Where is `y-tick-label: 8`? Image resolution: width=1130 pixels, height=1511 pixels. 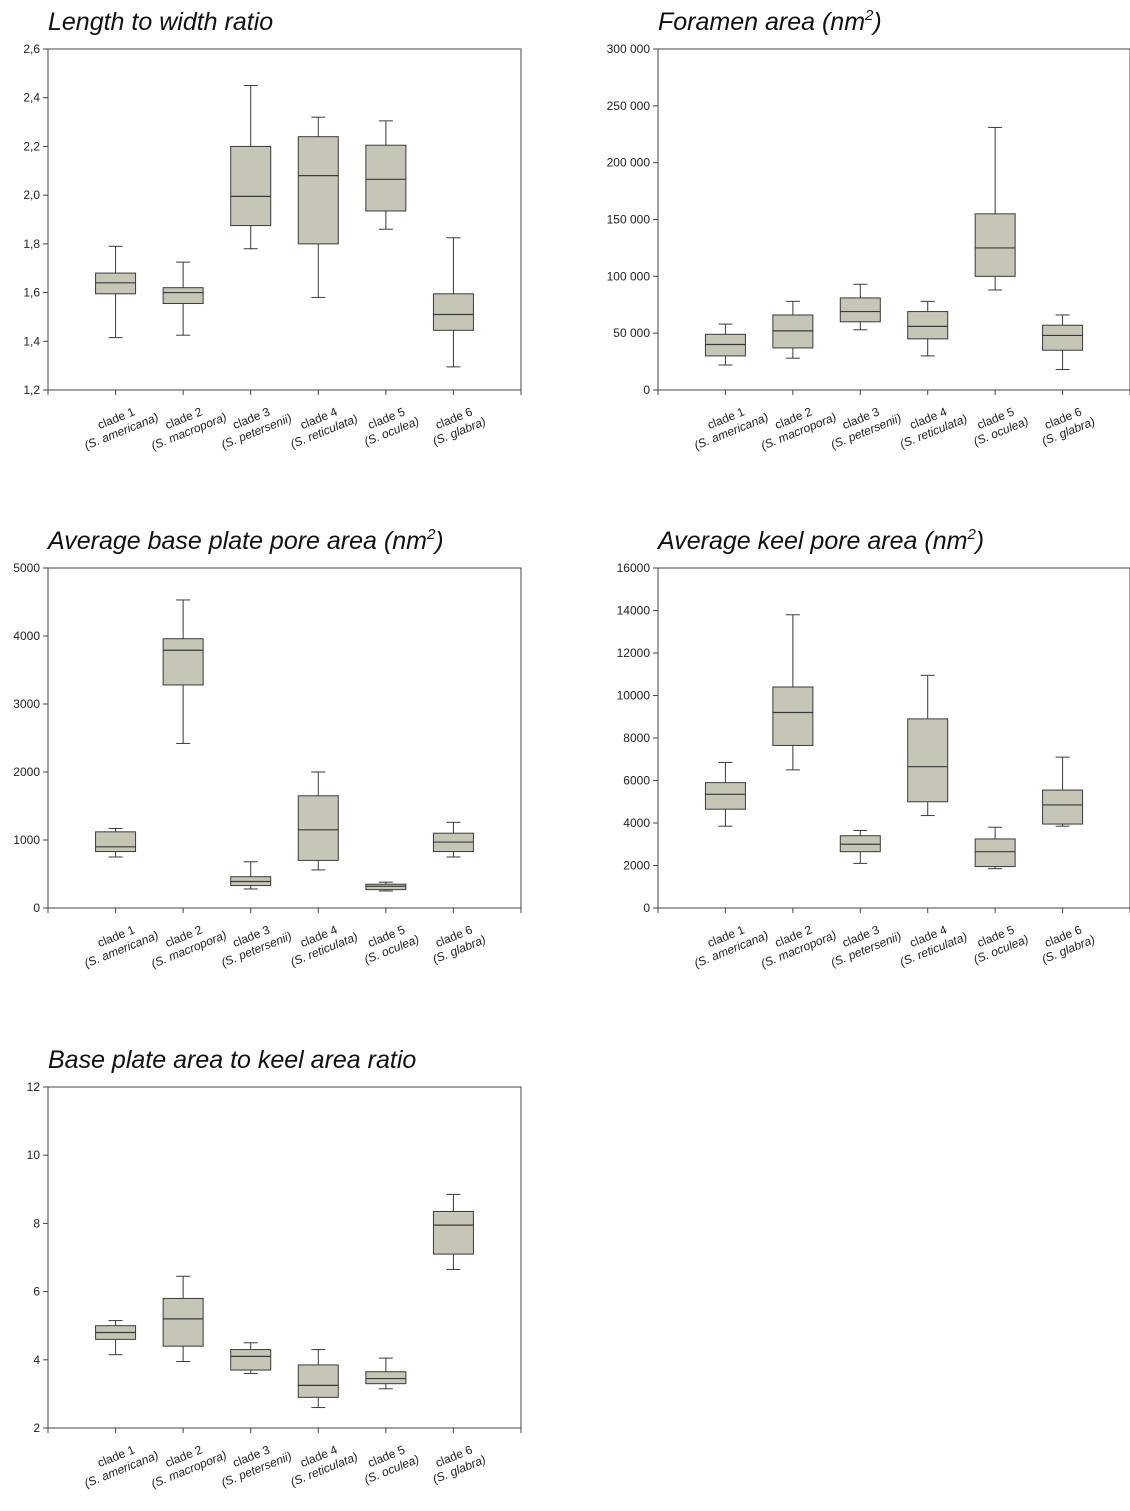 y-tick-label: 8 is located at coordinates (36, 1223).